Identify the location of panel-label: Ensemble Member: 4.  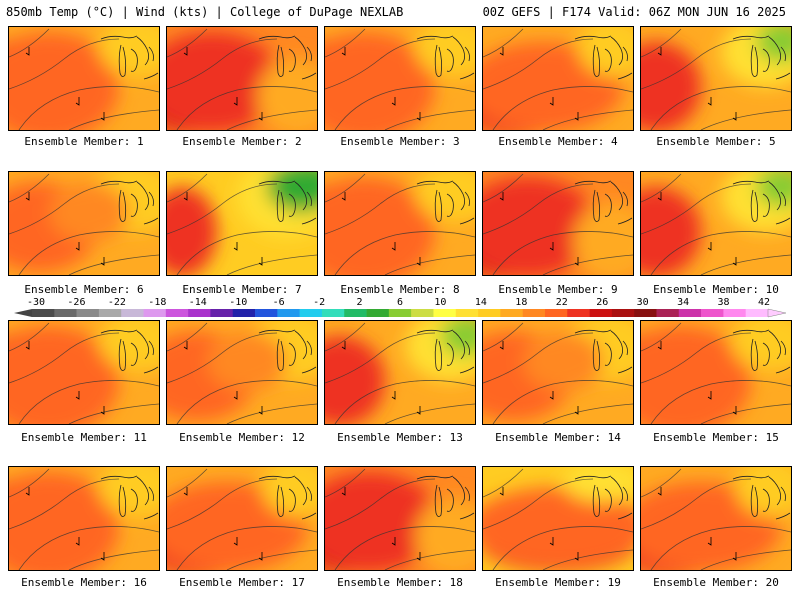
(558, 141).